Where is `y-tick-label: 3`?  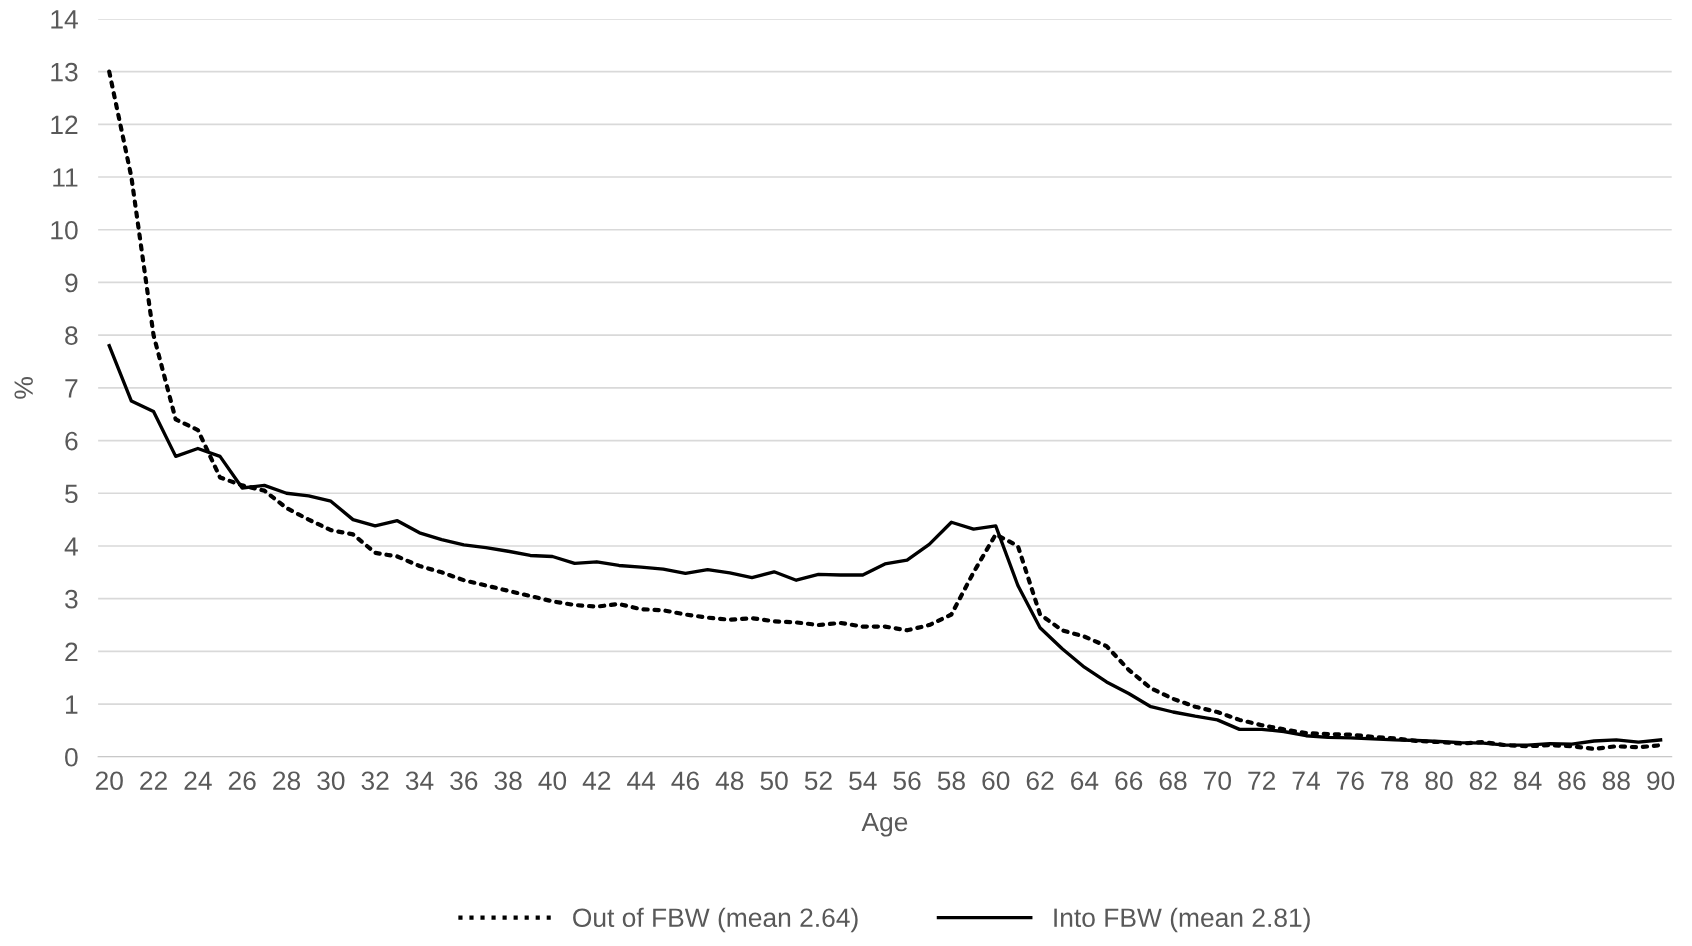
y-tick-label: 3 is located at coordinates (71, 599).